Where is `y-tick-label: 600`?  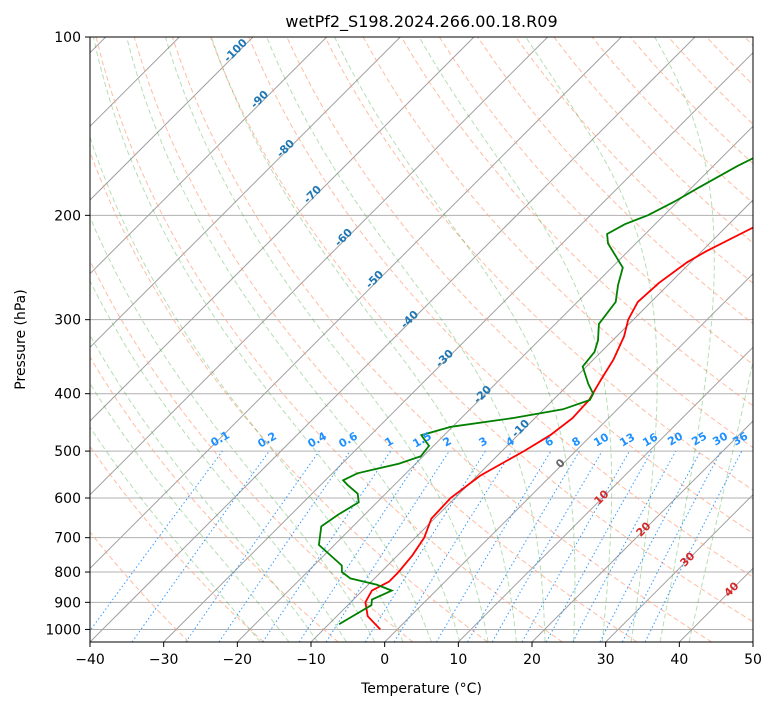 y-tick-label: 600 is located at coordinates (67, 499).